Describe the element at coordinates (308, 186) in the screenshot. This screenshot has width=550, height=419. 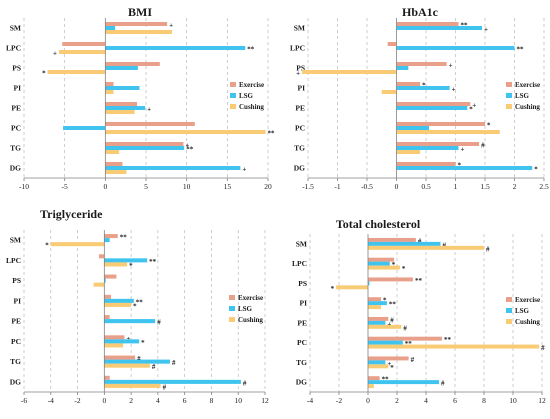
I see `x-tick-label: -1.5` at that location.